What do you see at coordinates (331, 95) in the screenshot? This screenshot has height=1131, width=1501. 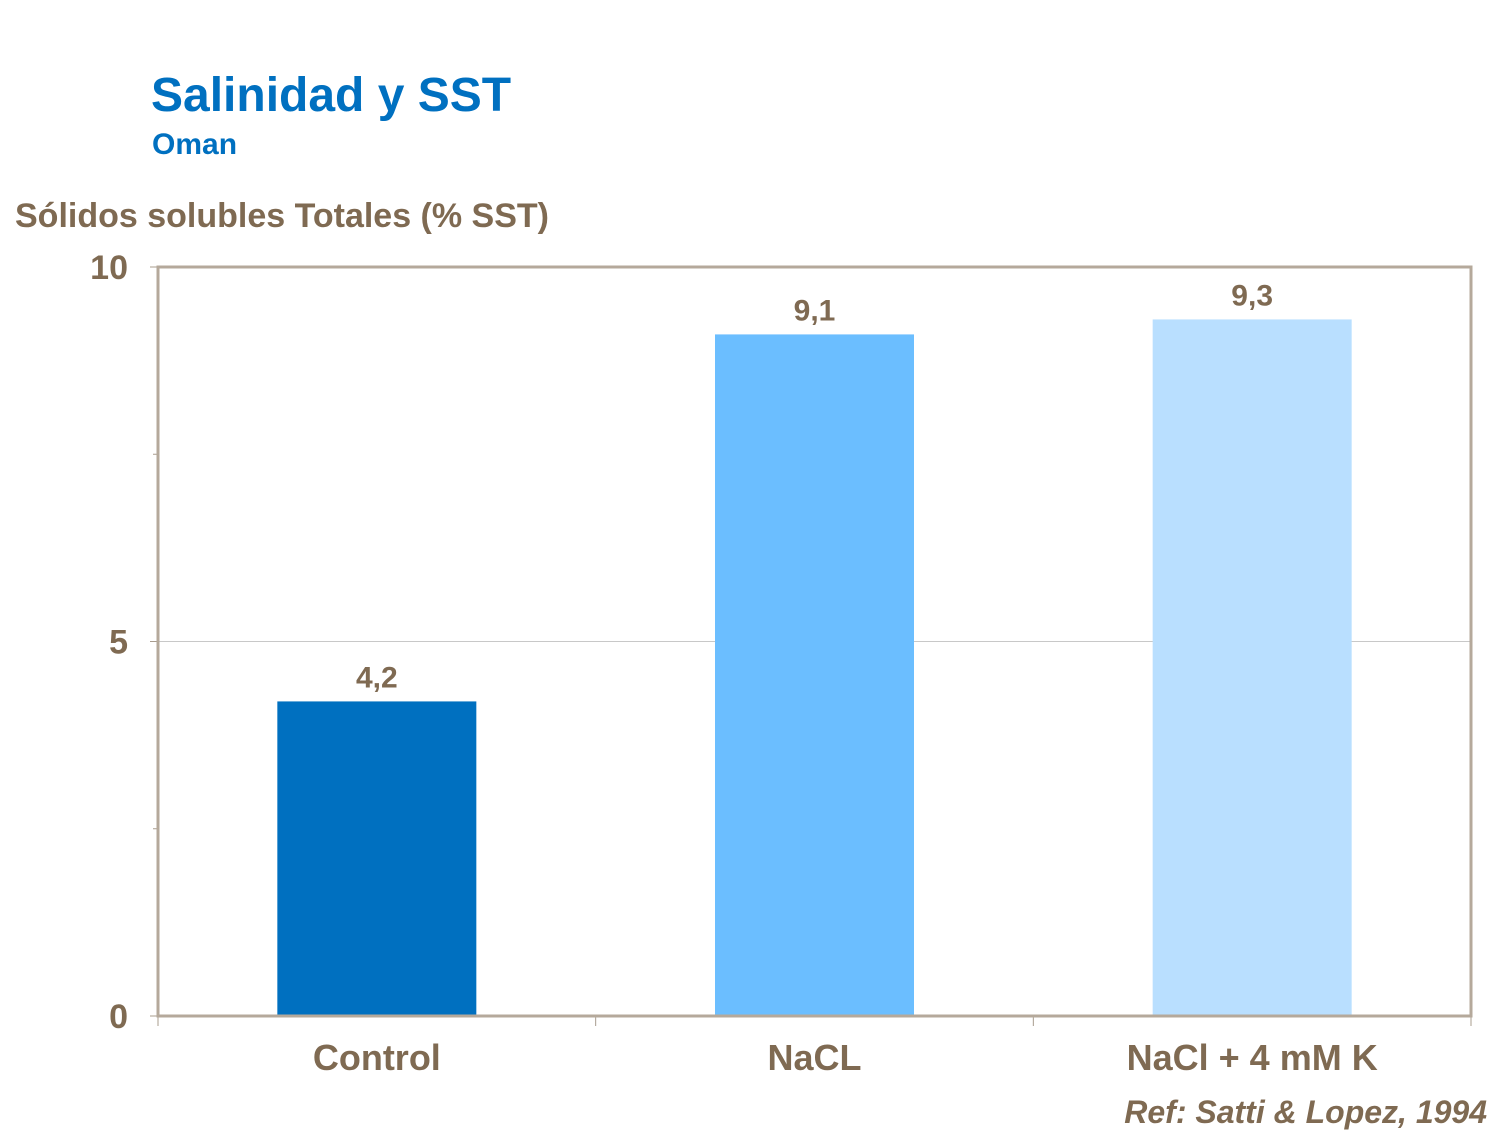 I see `chart-title: Salinidad y SST` at bounding box center [331, 95].